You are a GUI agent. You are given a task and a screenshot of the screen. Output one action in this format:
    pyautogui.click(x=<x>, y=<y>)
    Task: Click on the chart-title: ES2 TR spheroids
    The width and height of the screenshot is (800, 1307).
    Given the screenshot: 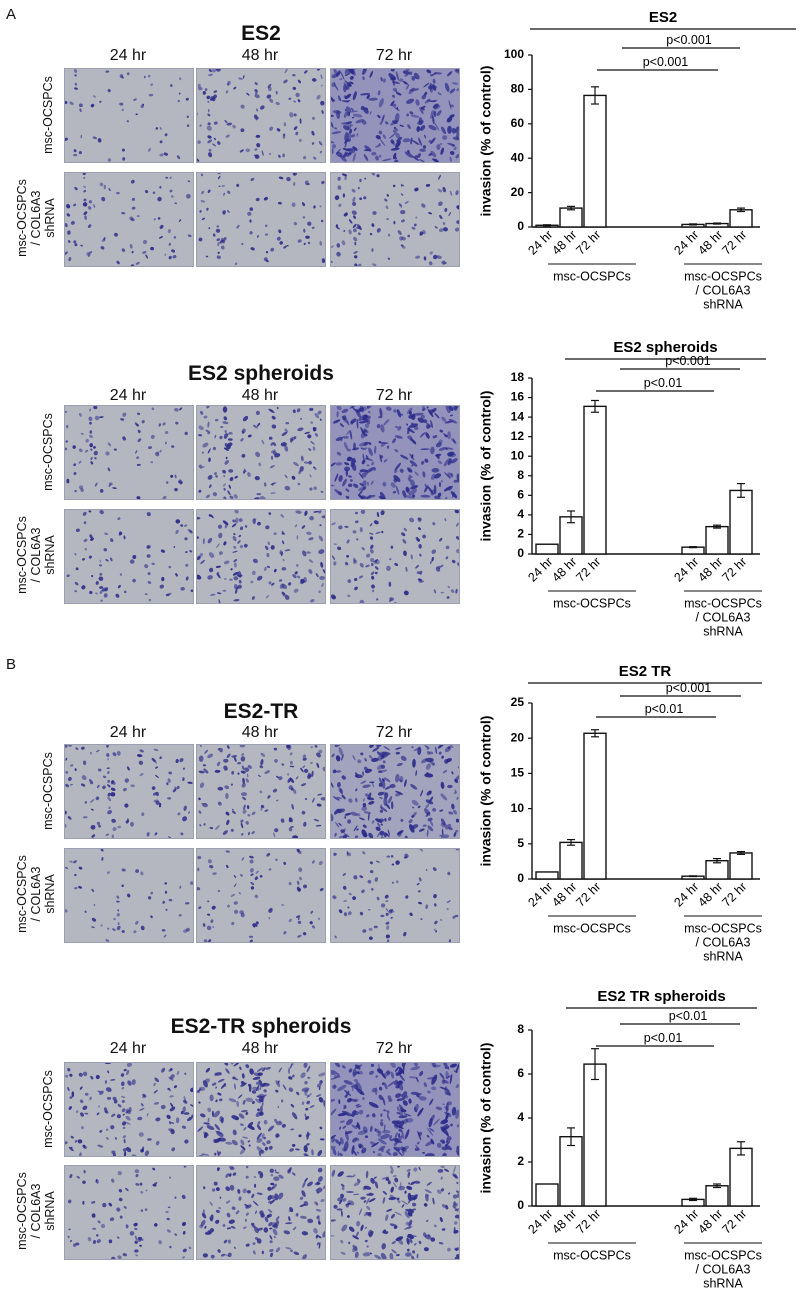 What is the action you would take?
    pyautogui.click(x=661, y=996)
    